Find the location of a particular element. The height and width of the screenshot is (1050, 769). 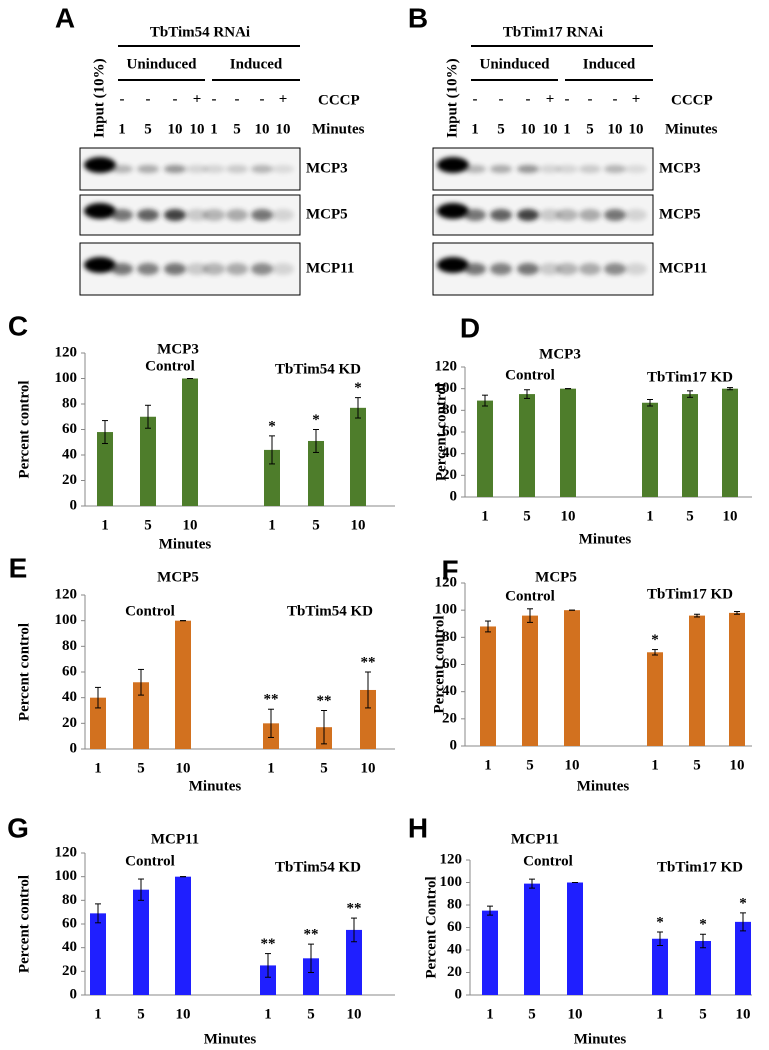

significance: * is located at coordinates (316, 420).